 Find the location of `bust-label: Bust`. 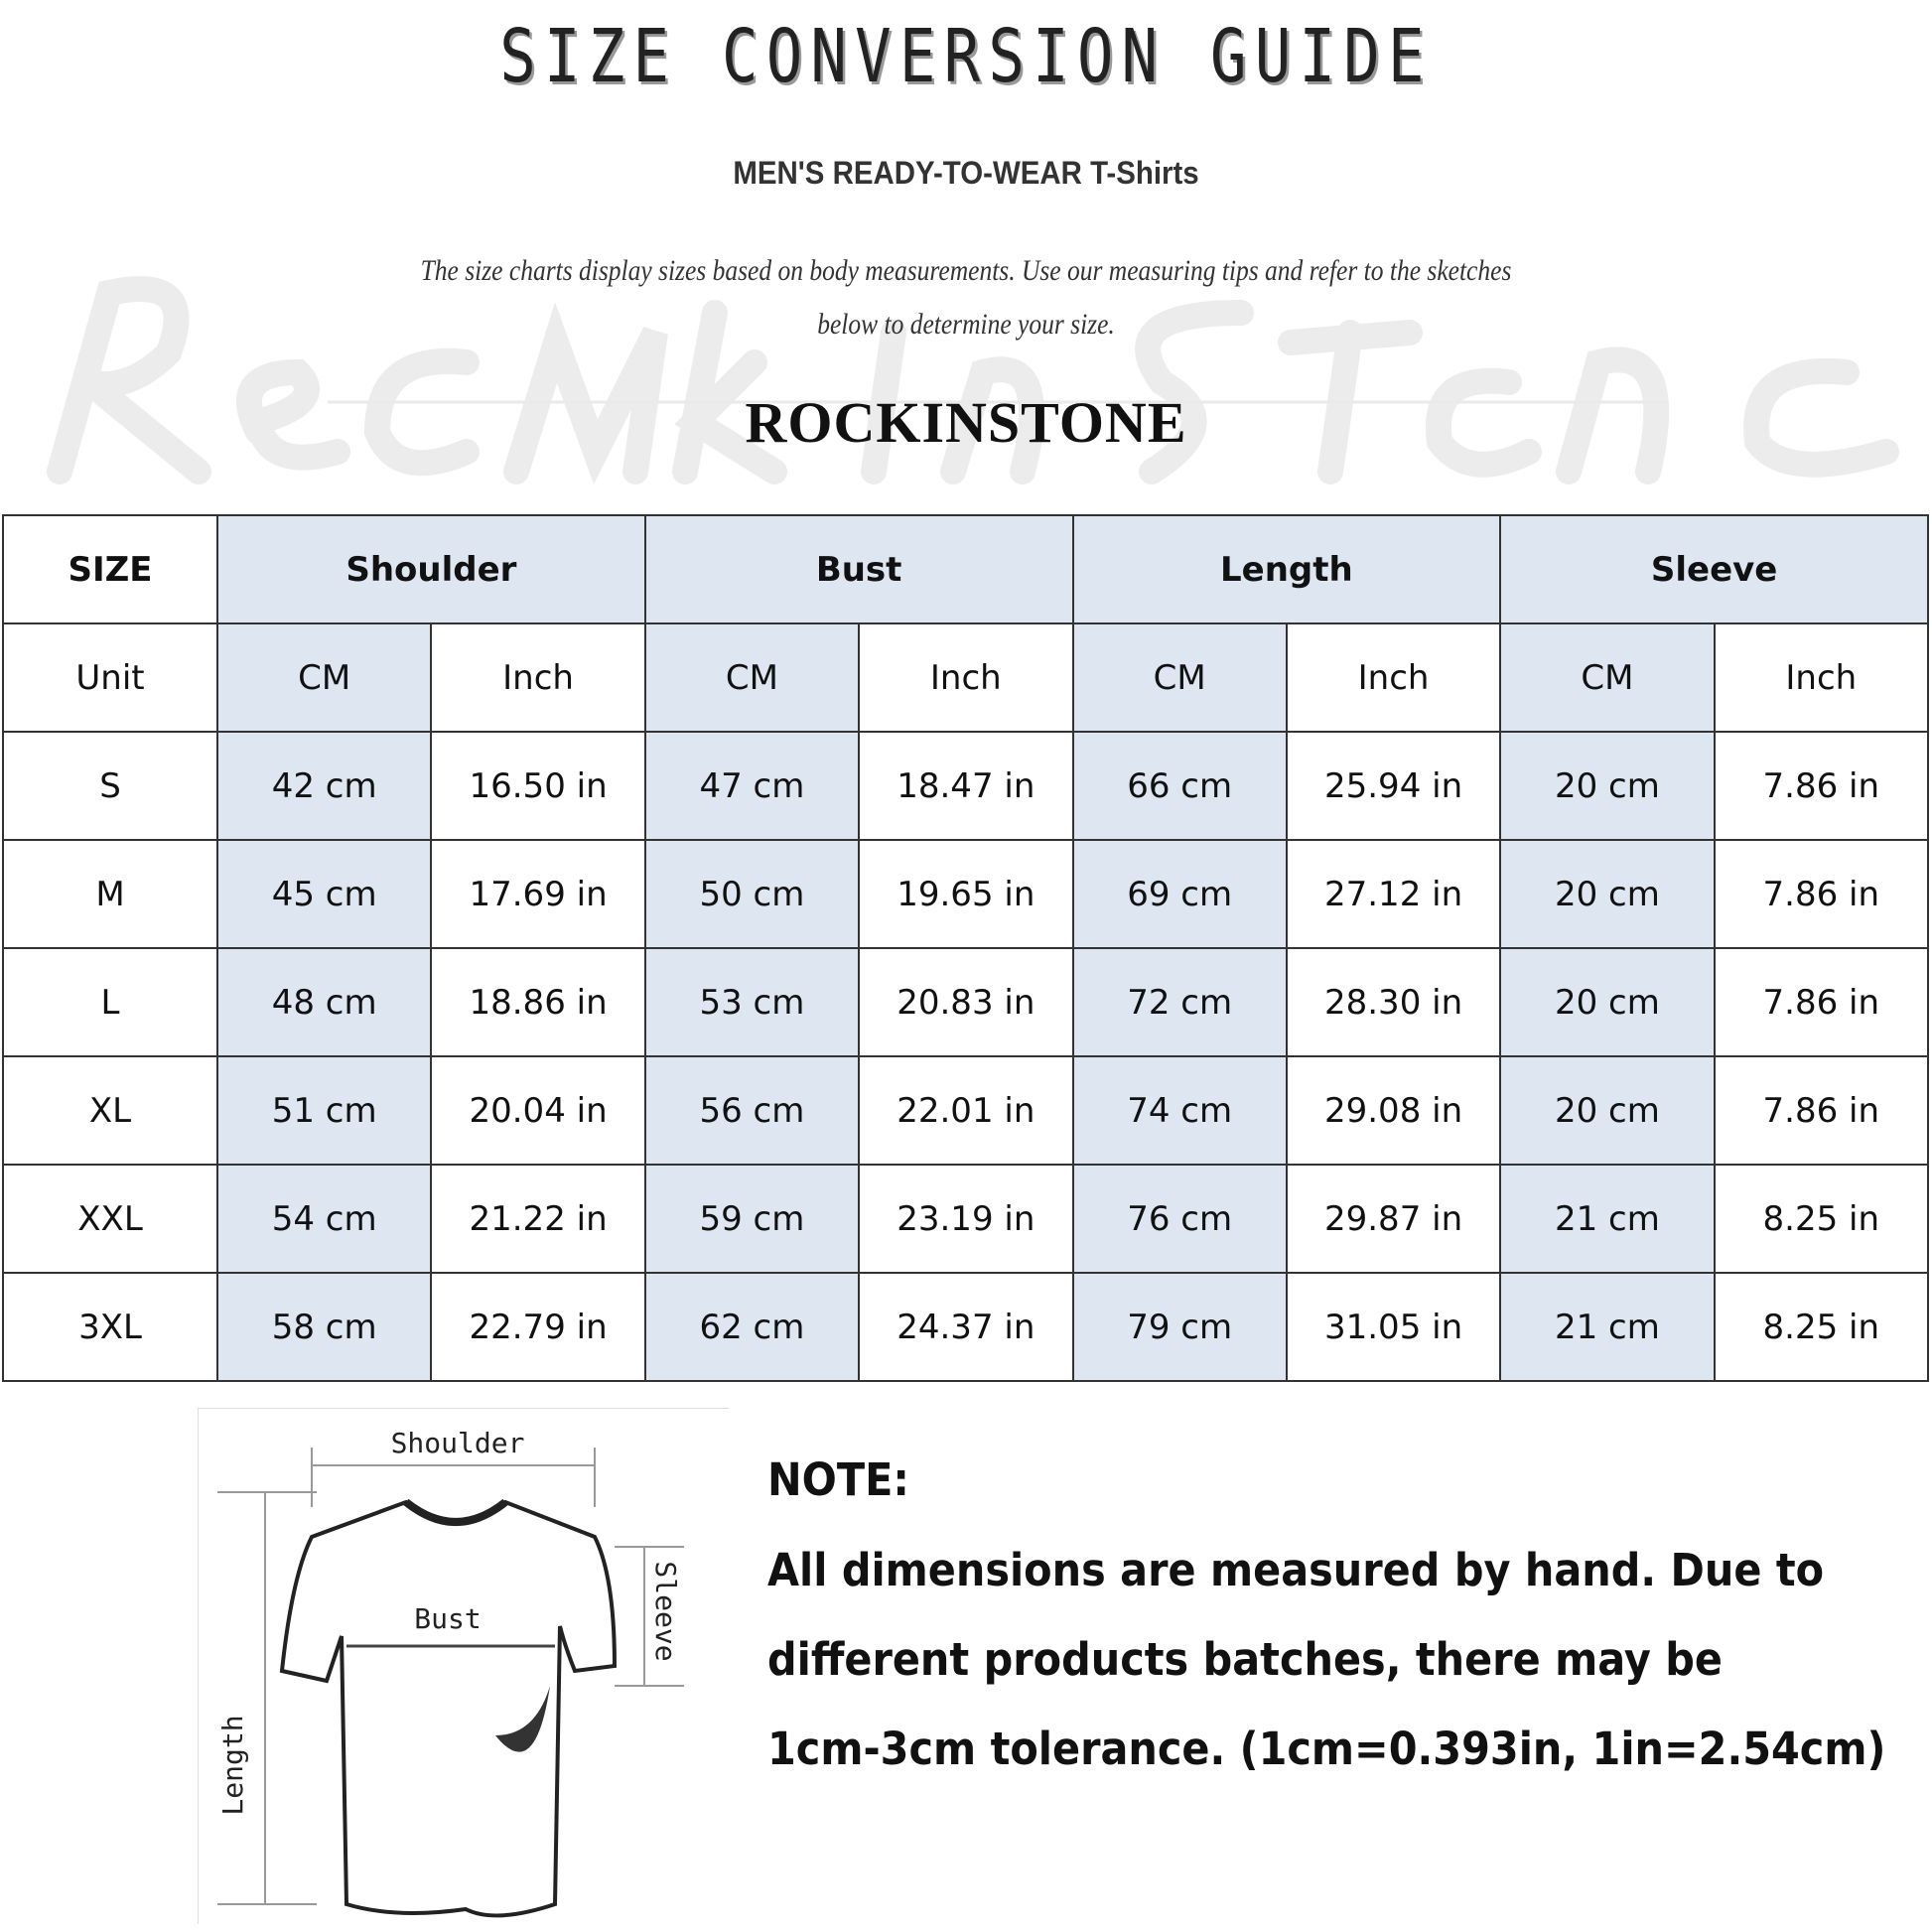

bust-label: Bust is located at coordinates (448, 1618).